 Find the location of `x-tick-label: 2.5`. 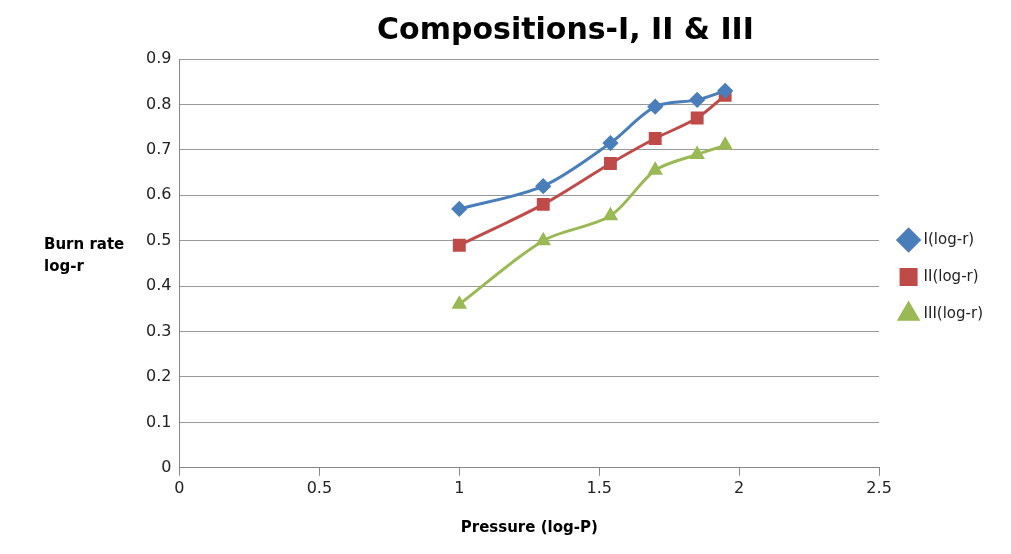

x-tick-label: 2.5 is located at coordinates (879, 487).